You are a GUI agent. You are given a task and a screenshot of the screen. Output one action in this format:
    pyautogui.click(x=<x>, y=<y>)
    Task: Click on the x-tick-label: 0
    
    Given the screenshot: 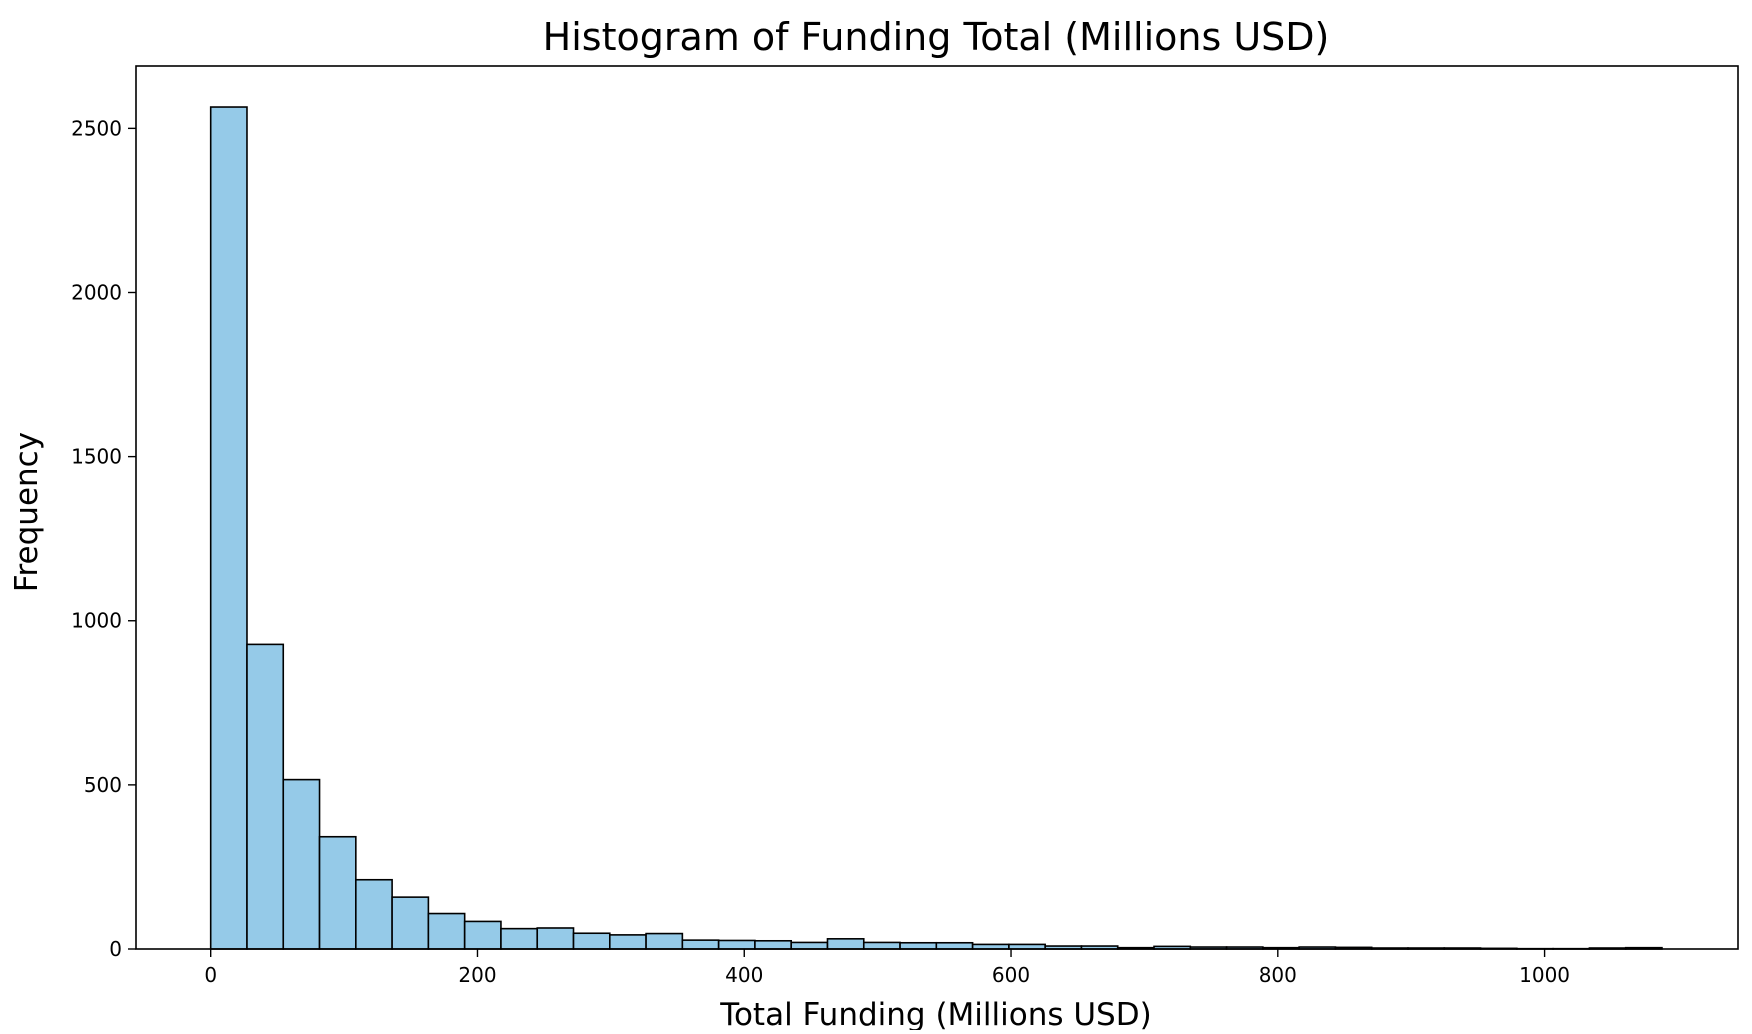 What is the action you would take?
    pyautogui.click(x=210, y=975)
    